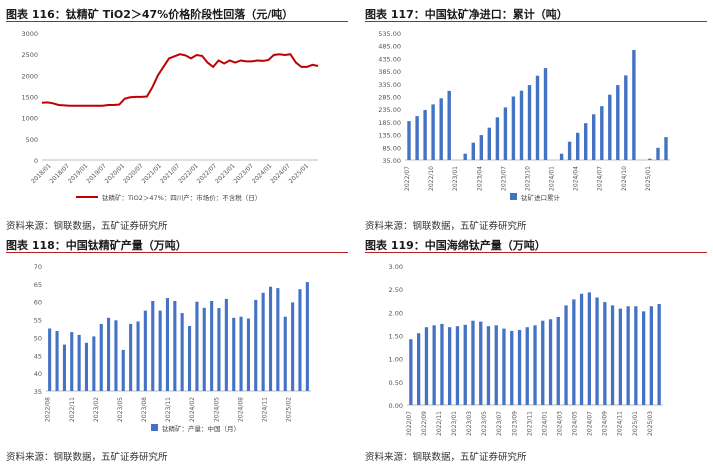 This screenshot has width=713, height=465. Describe the element at coordinates (154, 427) in the screenshot. I see `legend-swatch` at that location.